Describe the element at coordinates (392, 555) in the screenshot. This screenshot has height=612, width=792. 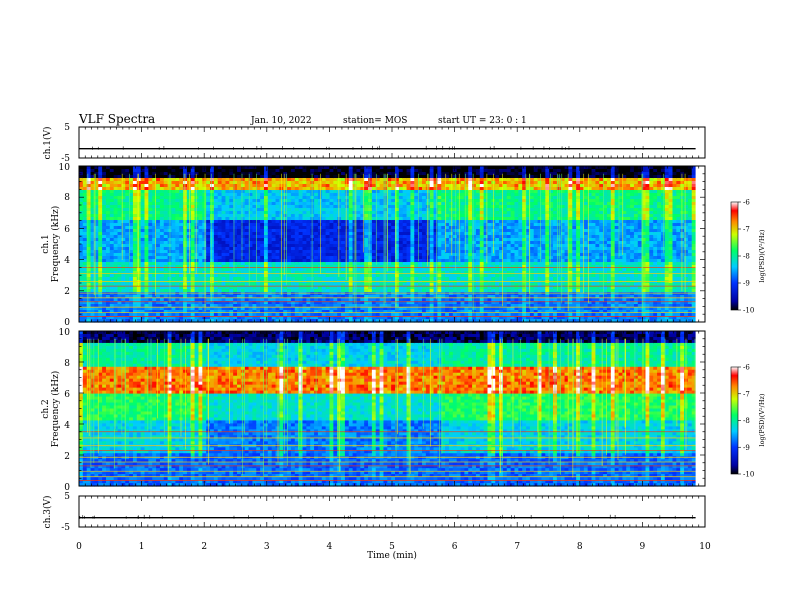
I see `xlabel-time: Time (min)` at that location.